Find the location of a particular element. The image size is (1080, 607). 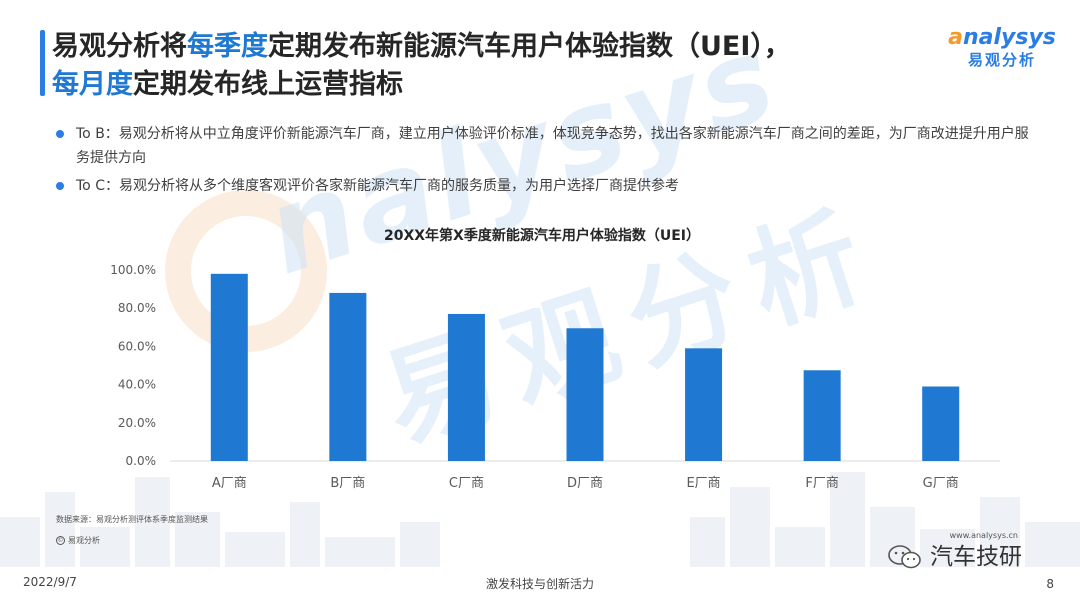

x-tick-label: C厂商 is located at coordinates (466, 483).